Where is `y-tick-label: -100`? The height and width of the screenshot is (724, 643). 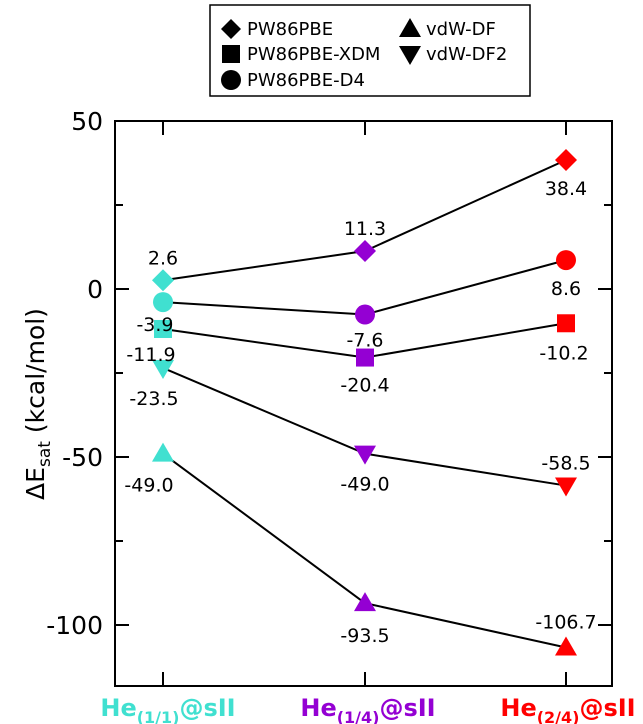 y-tick-label: -100 is located at coordinates (74, 625).